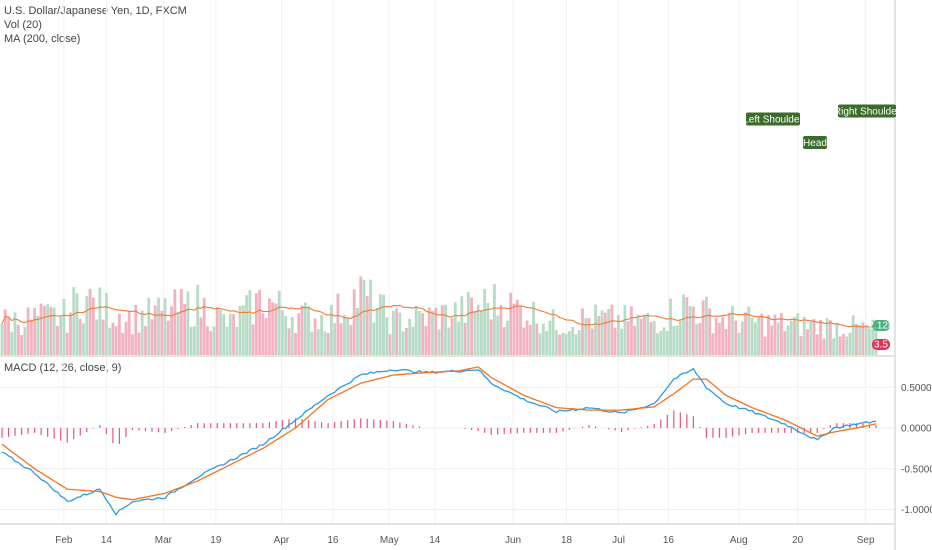  I want to click on volume-badge-bottom-value: 3.5, so click(881, 345).